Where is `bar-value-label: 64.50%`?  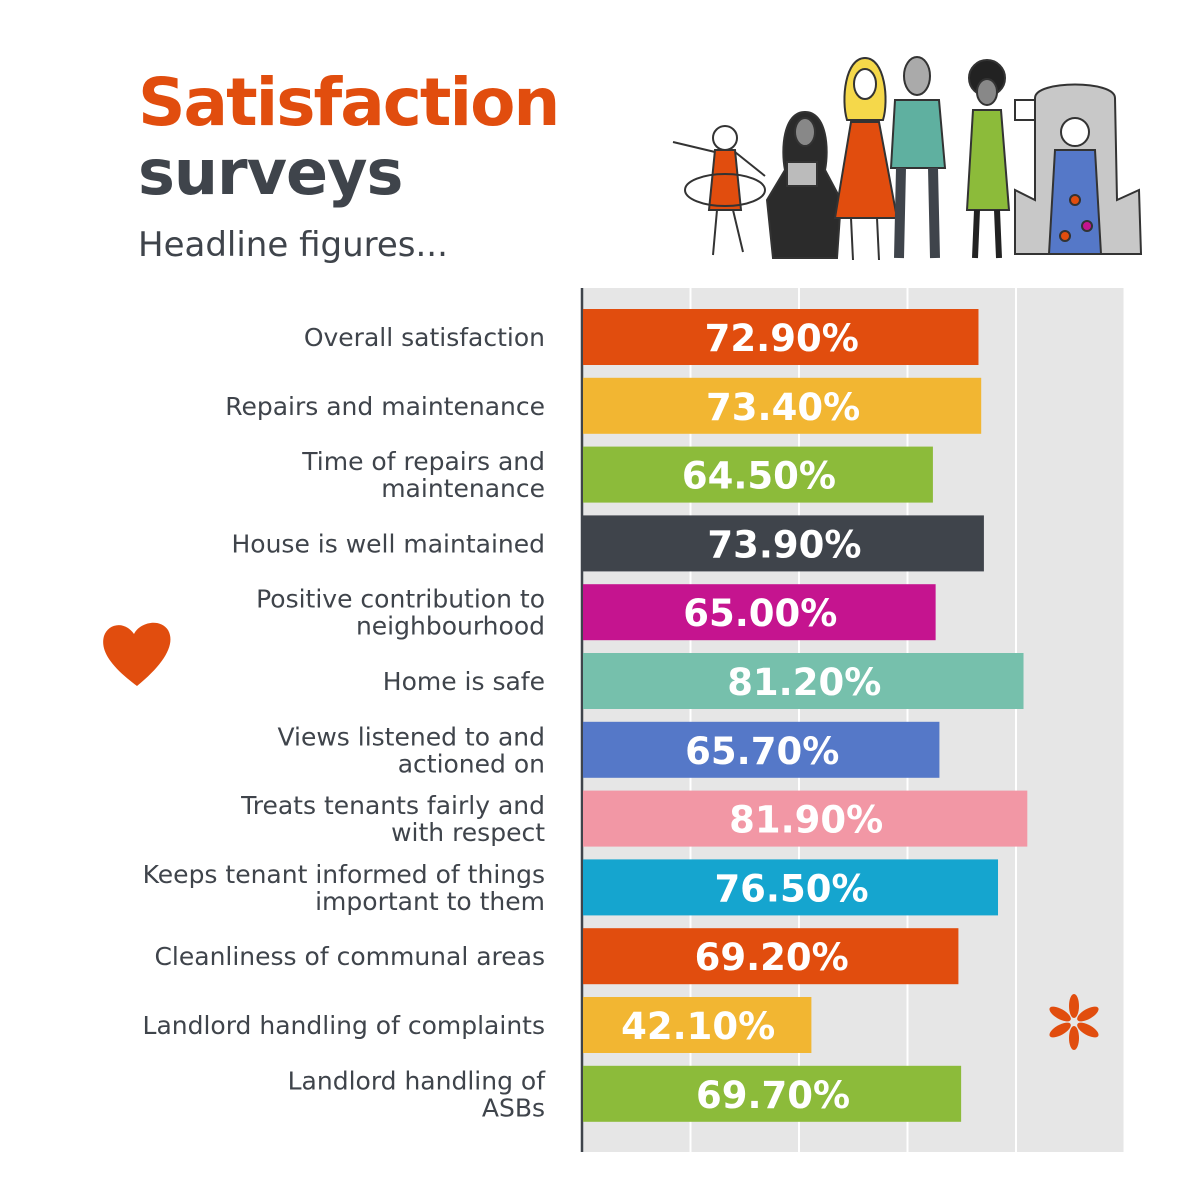
bar-value-label: 64.50% is located at coordinates (759, 476).